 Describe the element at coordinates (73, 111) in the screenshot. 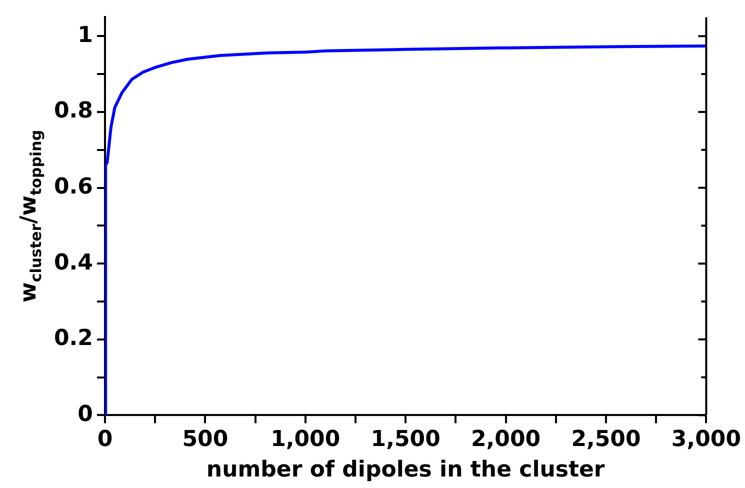

I see `y-tick-label: 0.8` at that location.